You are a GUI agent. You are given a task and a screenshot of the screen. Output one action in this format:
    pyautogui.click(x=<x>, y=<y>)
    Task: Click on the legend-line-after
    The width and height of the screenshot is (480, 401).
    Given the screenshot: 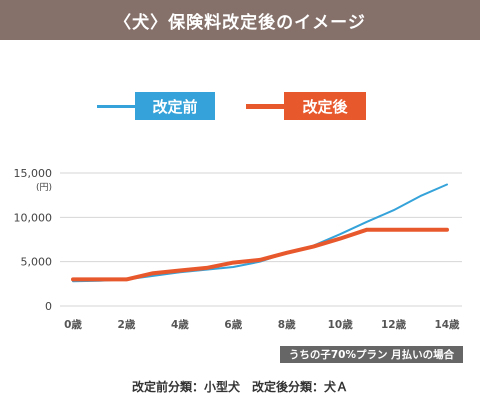 What is the action you would take?
    pyautogui.click(x=266, y=106)
    